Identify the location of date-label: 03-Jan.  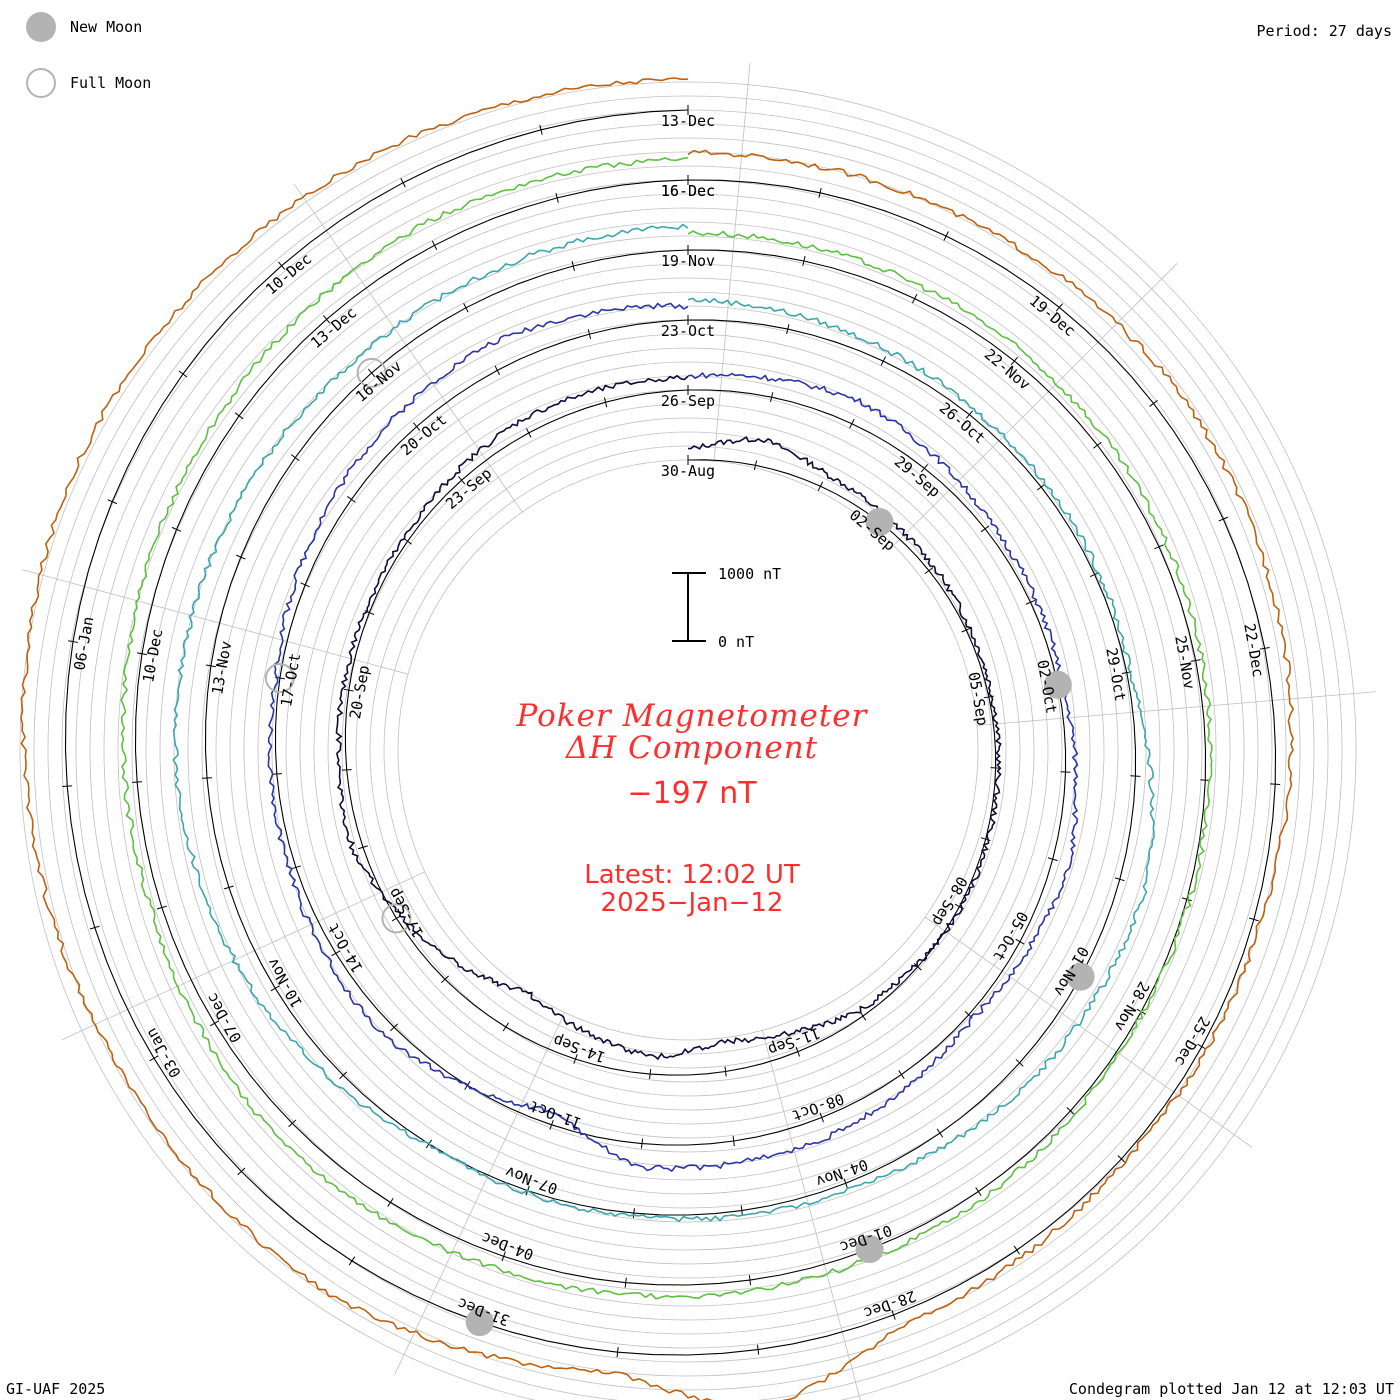
(163, 1053).